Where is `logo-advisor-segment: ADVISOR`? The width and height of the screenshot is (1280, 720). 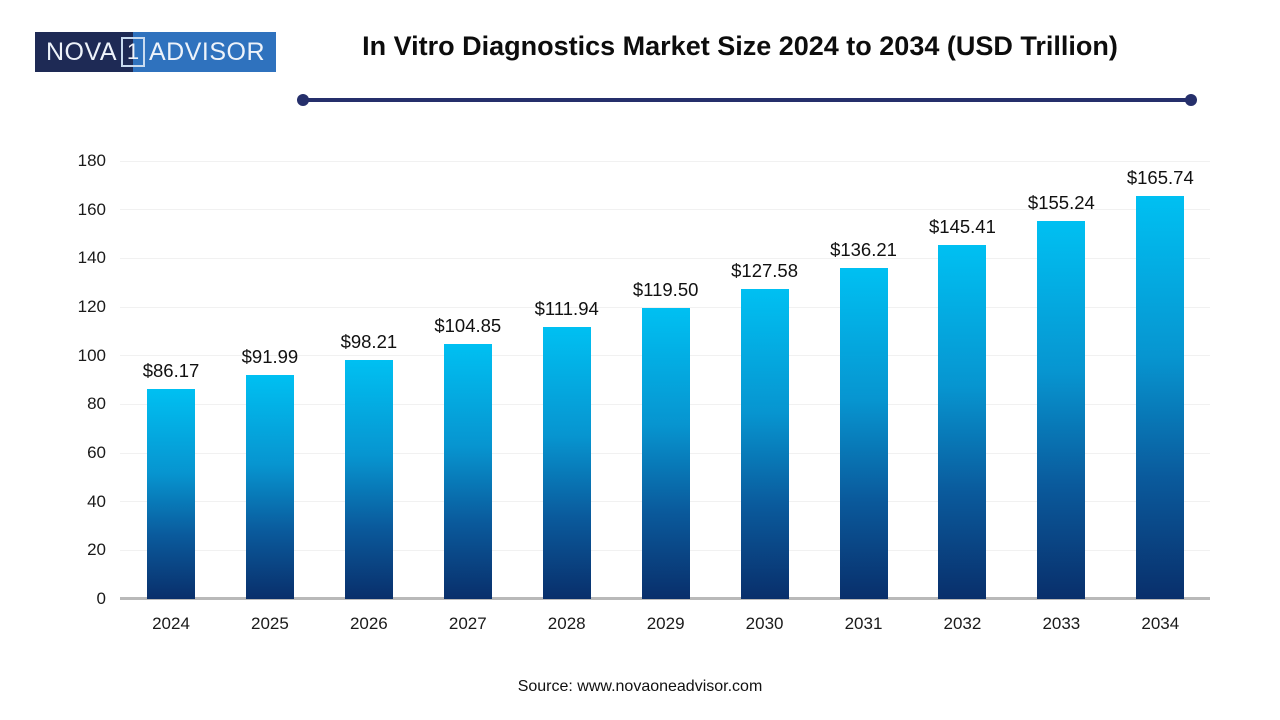 logo-advisor-segment: ADVISOR is located at coordinates (212, 52).